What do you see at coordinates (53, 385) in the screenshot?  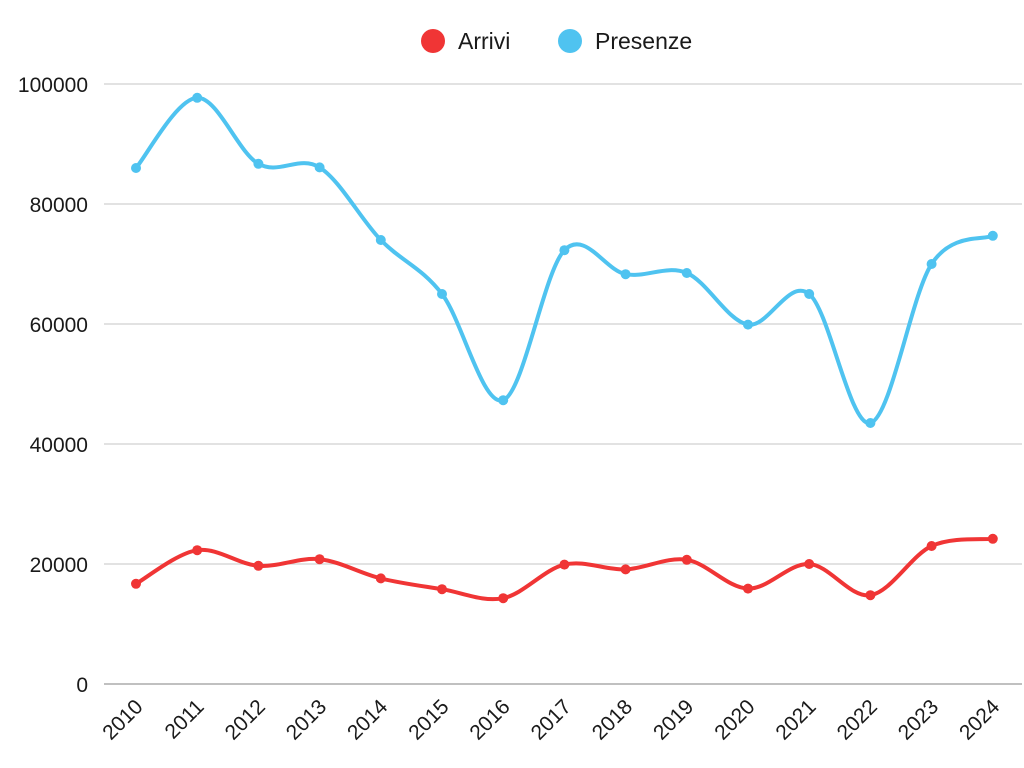 I see `y-axis-tick-labels: 0 20000 40000 60000 80000 100000` at bounding box center [53, 385].